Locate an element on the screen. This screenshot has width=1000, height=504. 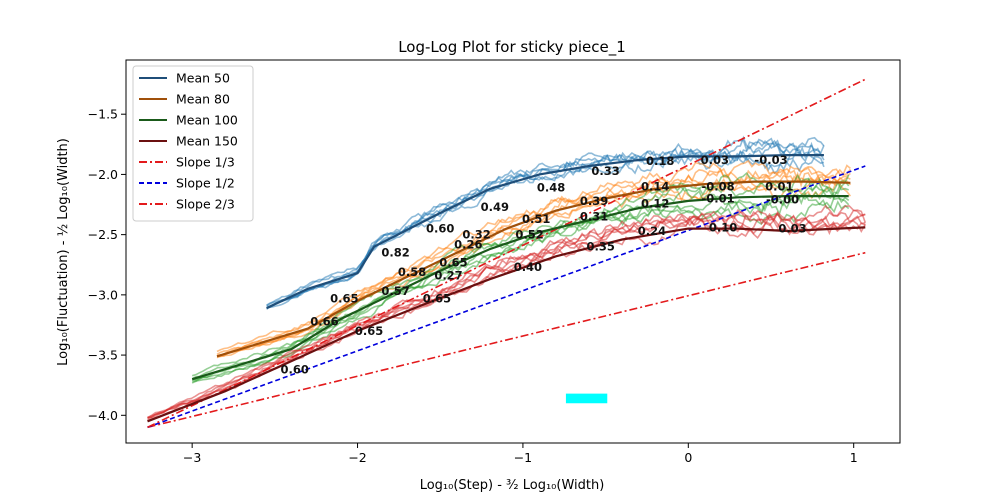
legend-label: Mean 80 is located at coordinates (203, 99).